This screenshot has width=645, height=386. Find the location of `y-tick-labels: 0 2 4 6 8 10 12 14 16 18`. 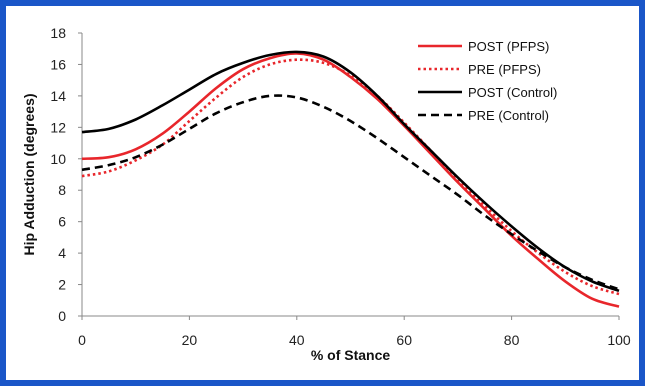

y-tick-labels: 0 2 4 6 8 10 12 14 16 18 is located at coordinates (66, 174).